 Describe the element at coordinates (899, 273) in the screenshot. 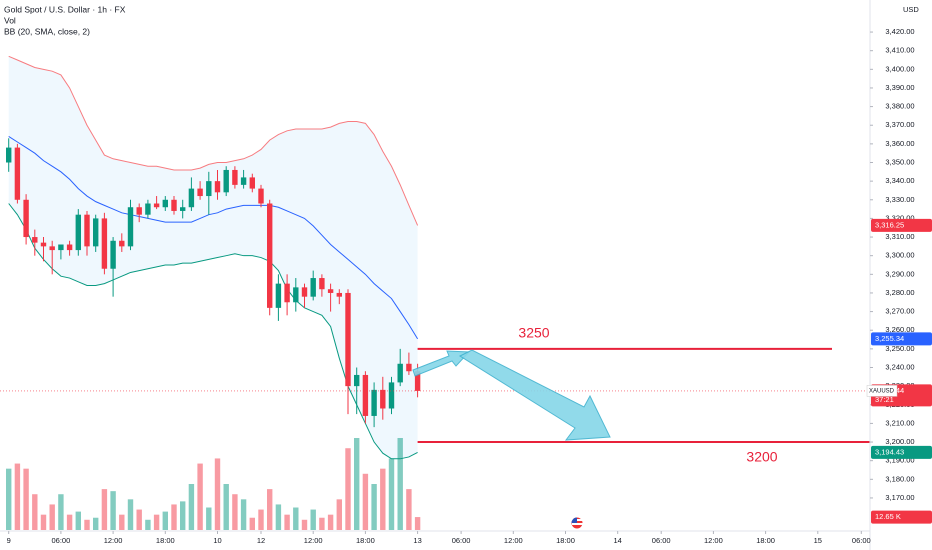

I see `y-tick-label: 3,290.00` at that location.